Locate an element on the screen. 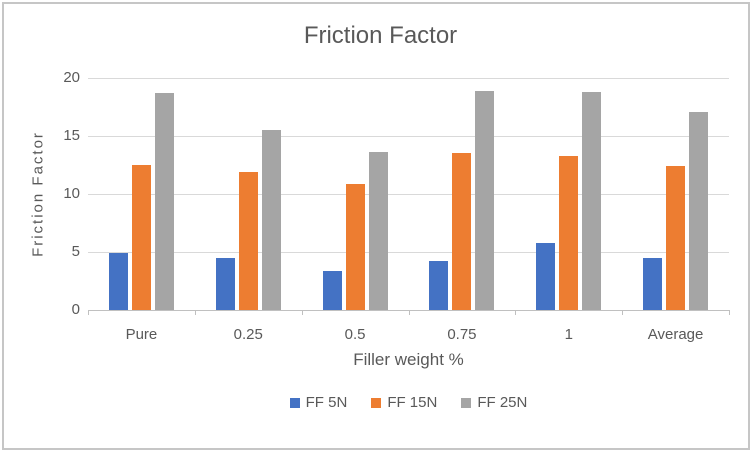  bar-ff-25n-average is located at coordinates (699, 210).